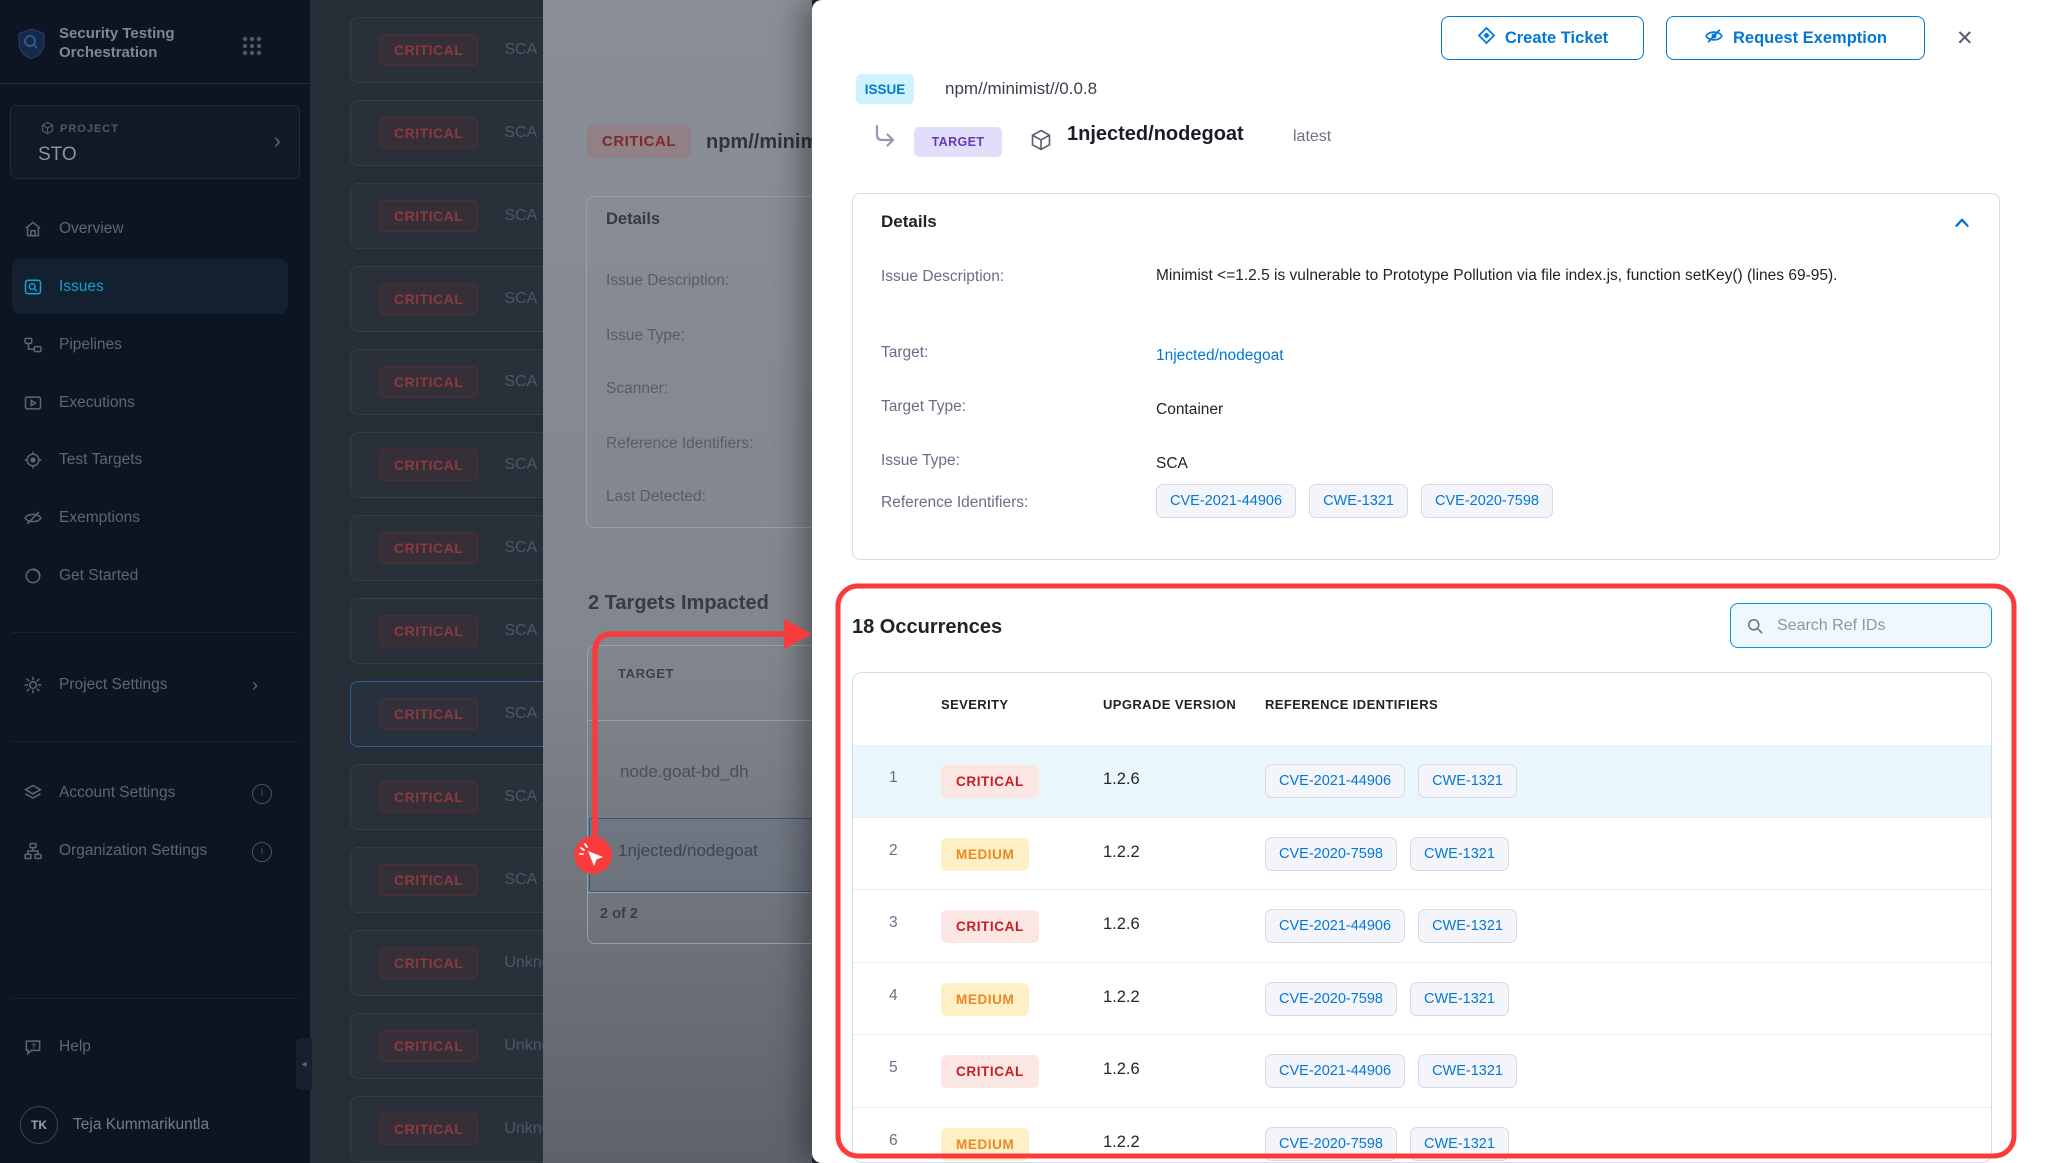  I want to click on close-icon: ✕, so click(1965, 38).